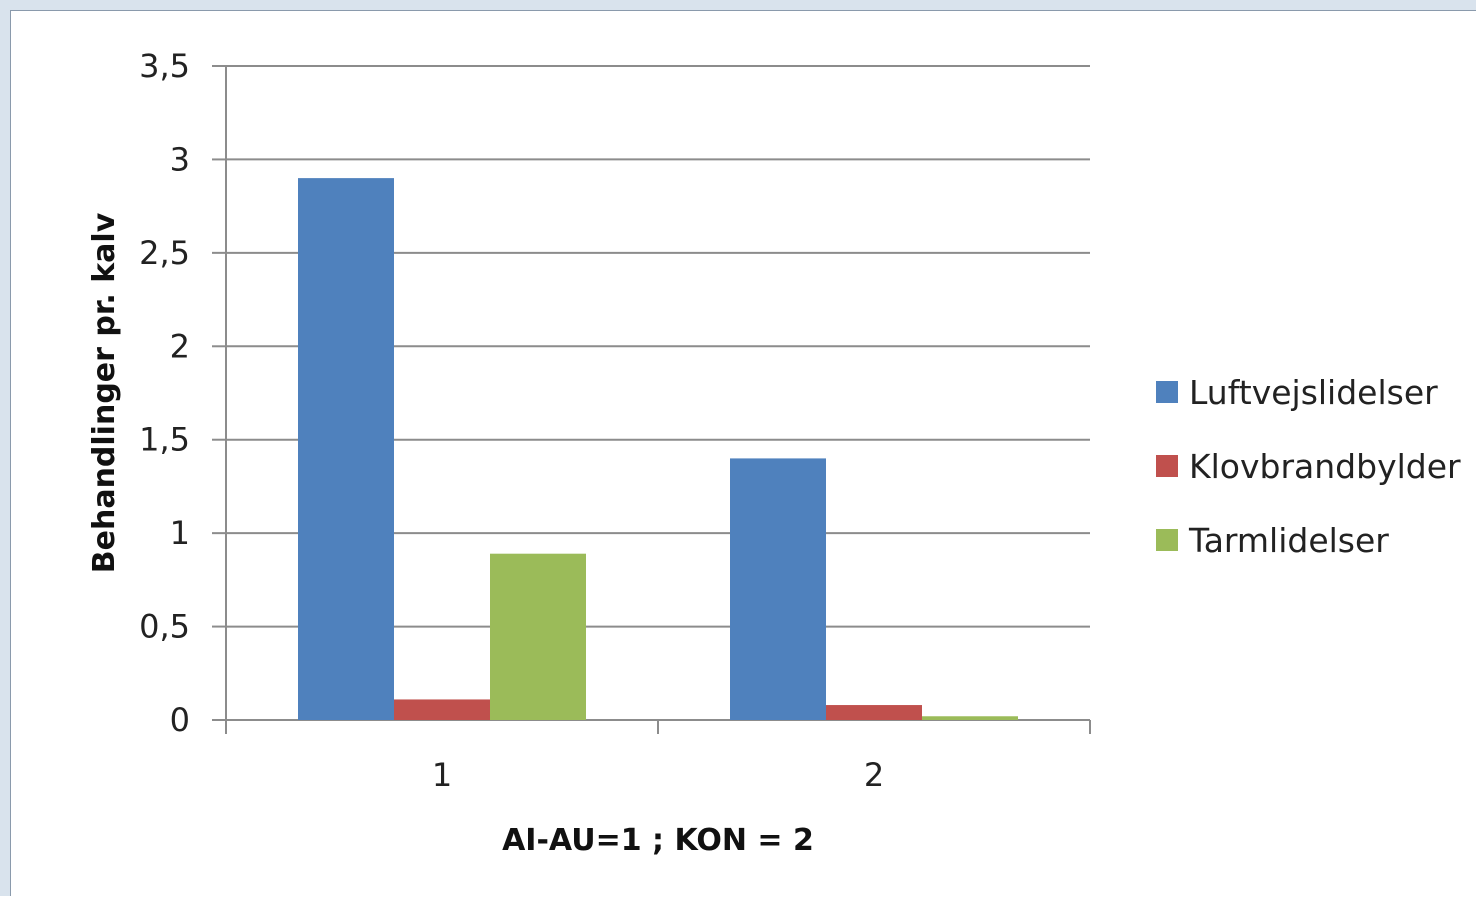  Describe the element at coordinates (164, 627) in the screenshot. I see `y-tick-label: 0,5` at that location.